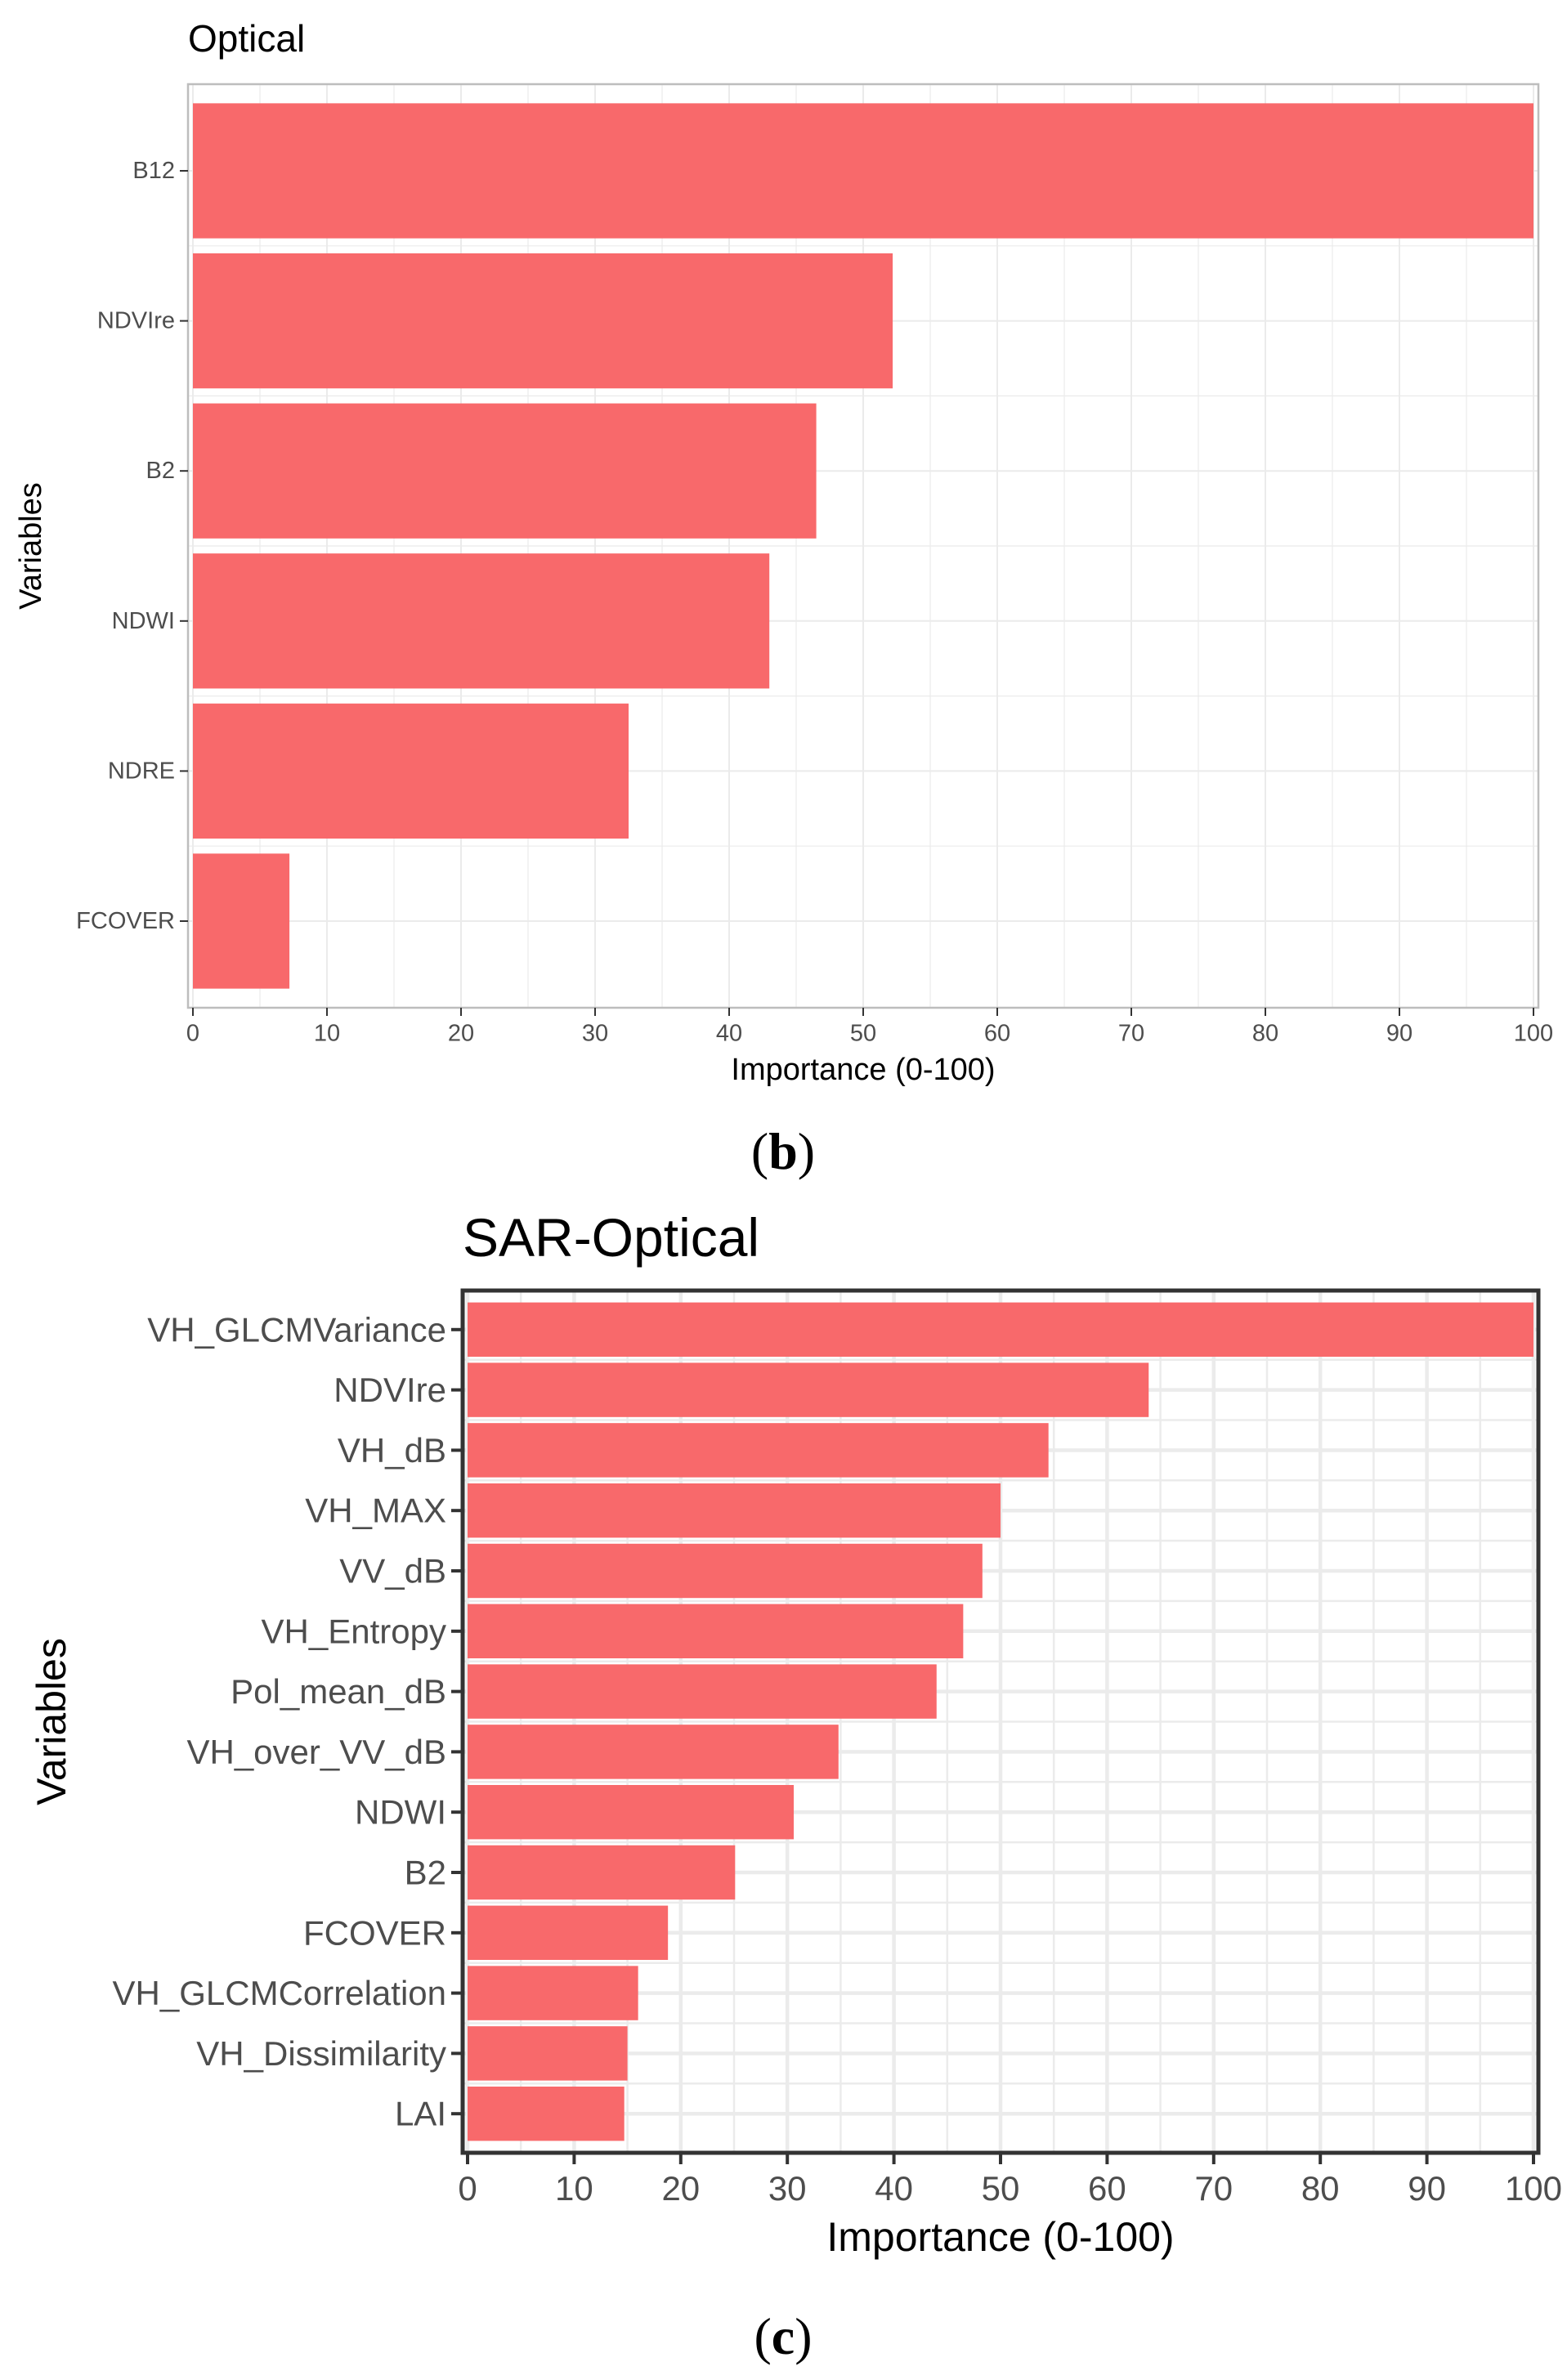 The height and width of the screenshot is (2380, 1567). What do you see at coordinates (296, 1329) in the screenshot?
I see `sar-optical-y-tick-label: VH_GLCMVariance` at bounding box center [296, 1329].